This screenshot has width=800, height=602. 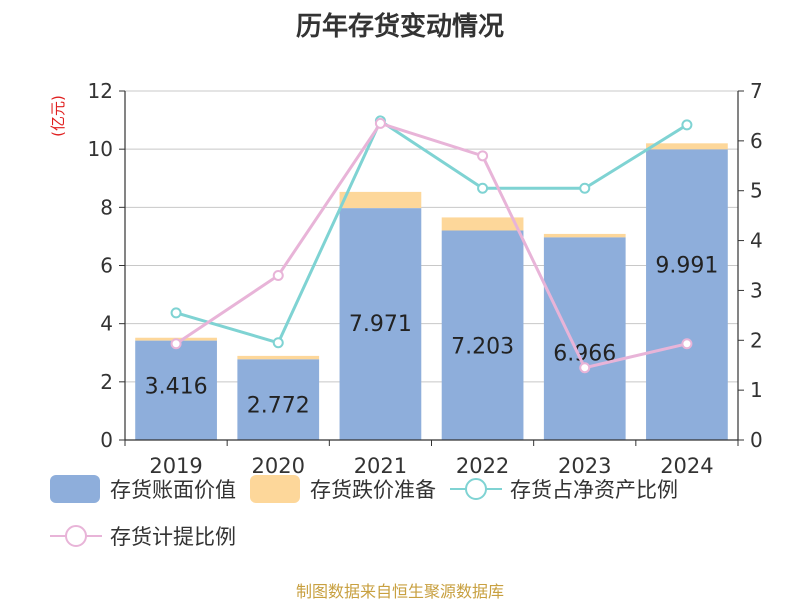 I want to click on legend-item-net-asset-ratio: 存货占净资产比例, so click(x=564, y=489).